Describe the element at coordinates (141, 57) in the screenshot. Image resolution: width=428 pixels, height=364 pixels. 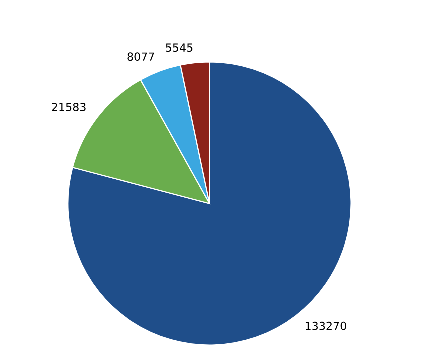
I see `data-label: 8077` at that location.